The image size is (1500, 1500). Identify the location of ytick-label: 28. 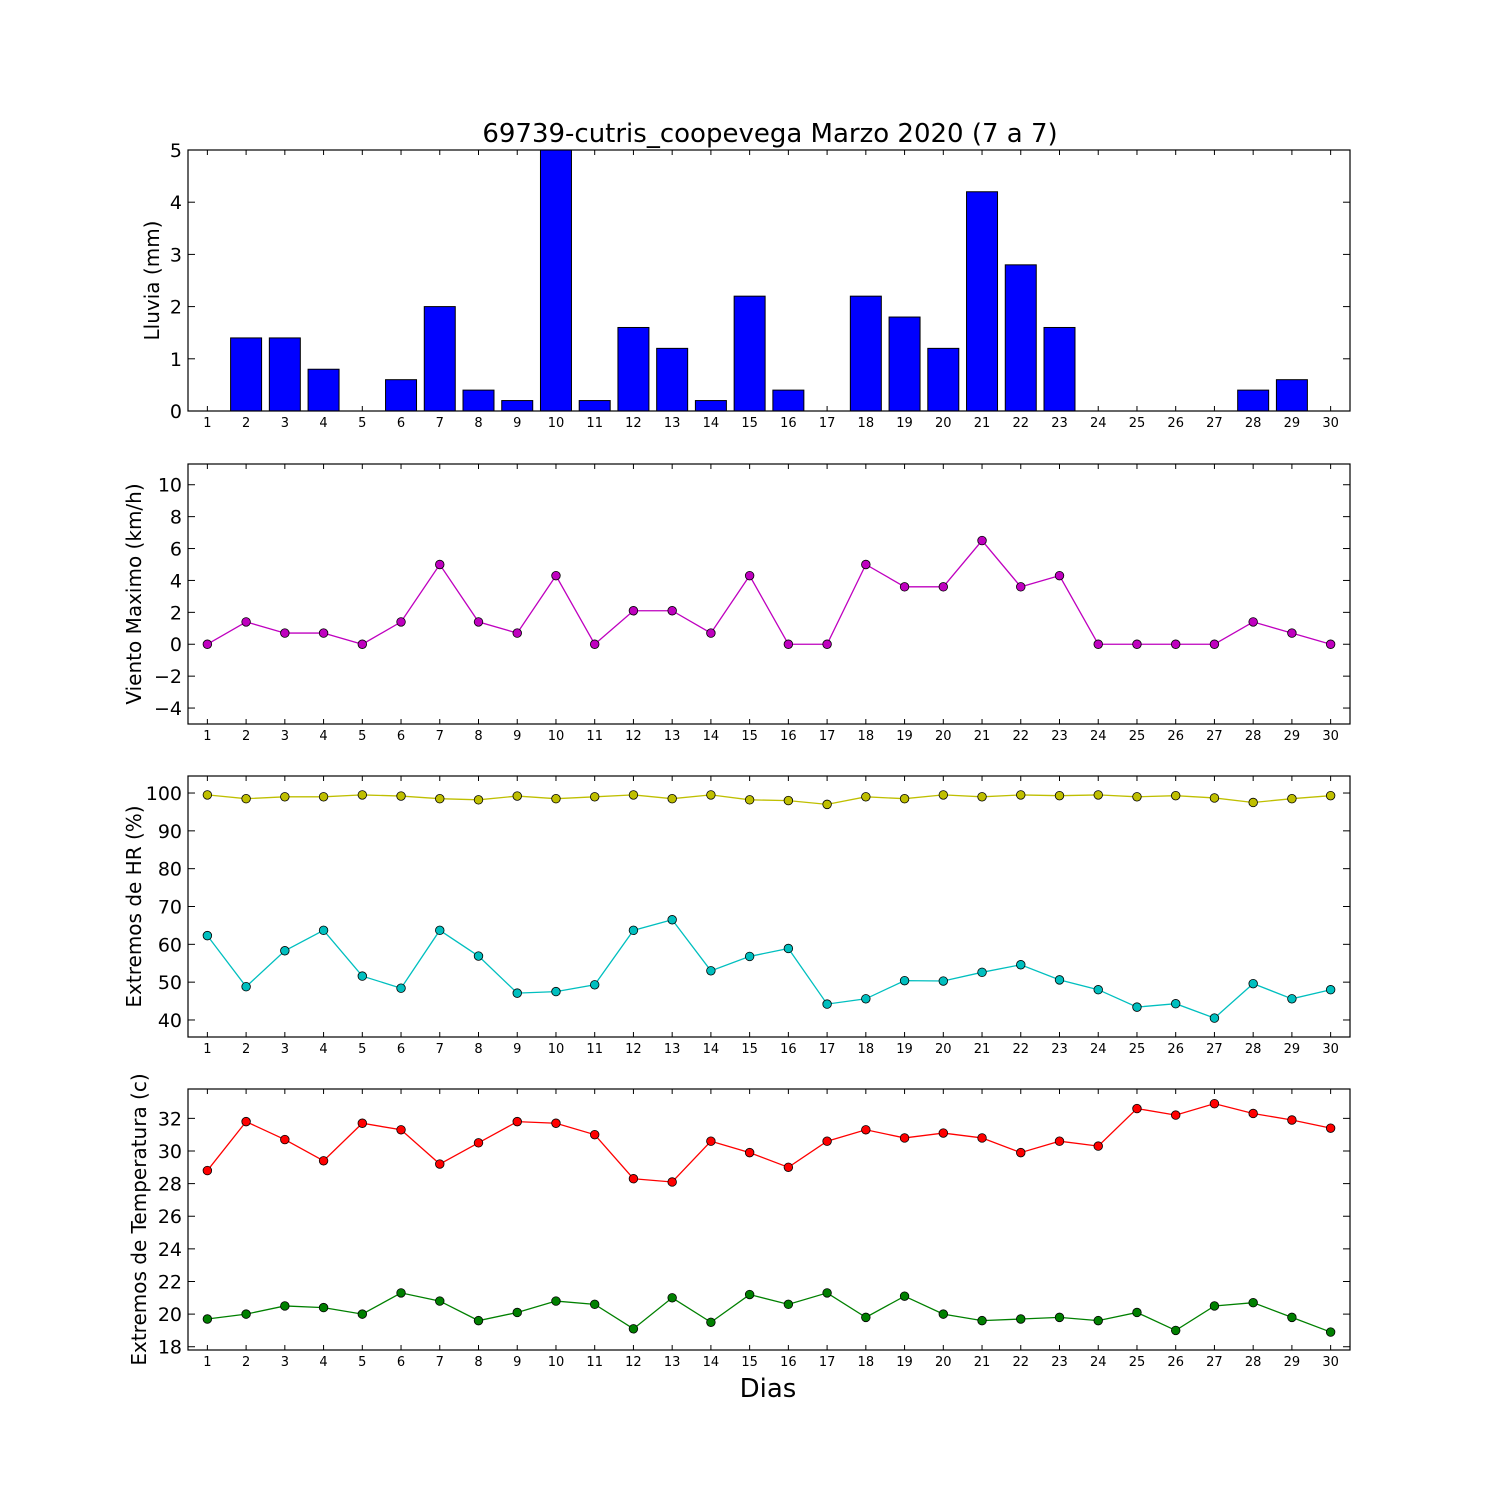
(170, 1185).